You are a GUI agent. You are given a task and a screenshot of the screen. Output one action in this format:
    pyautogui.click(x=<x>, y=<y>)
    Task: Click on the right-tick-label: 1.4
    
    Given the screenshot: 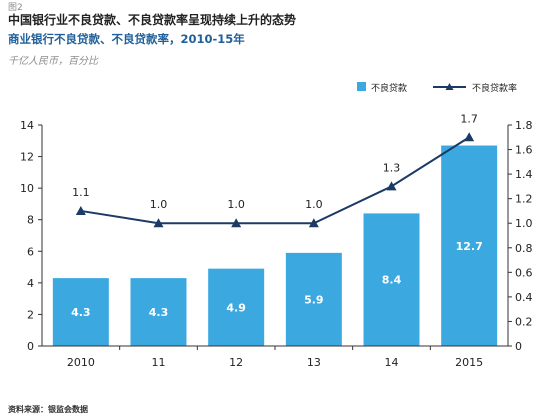 What is the action you would take?
    pyautogui.click(x=524, y=174)
    